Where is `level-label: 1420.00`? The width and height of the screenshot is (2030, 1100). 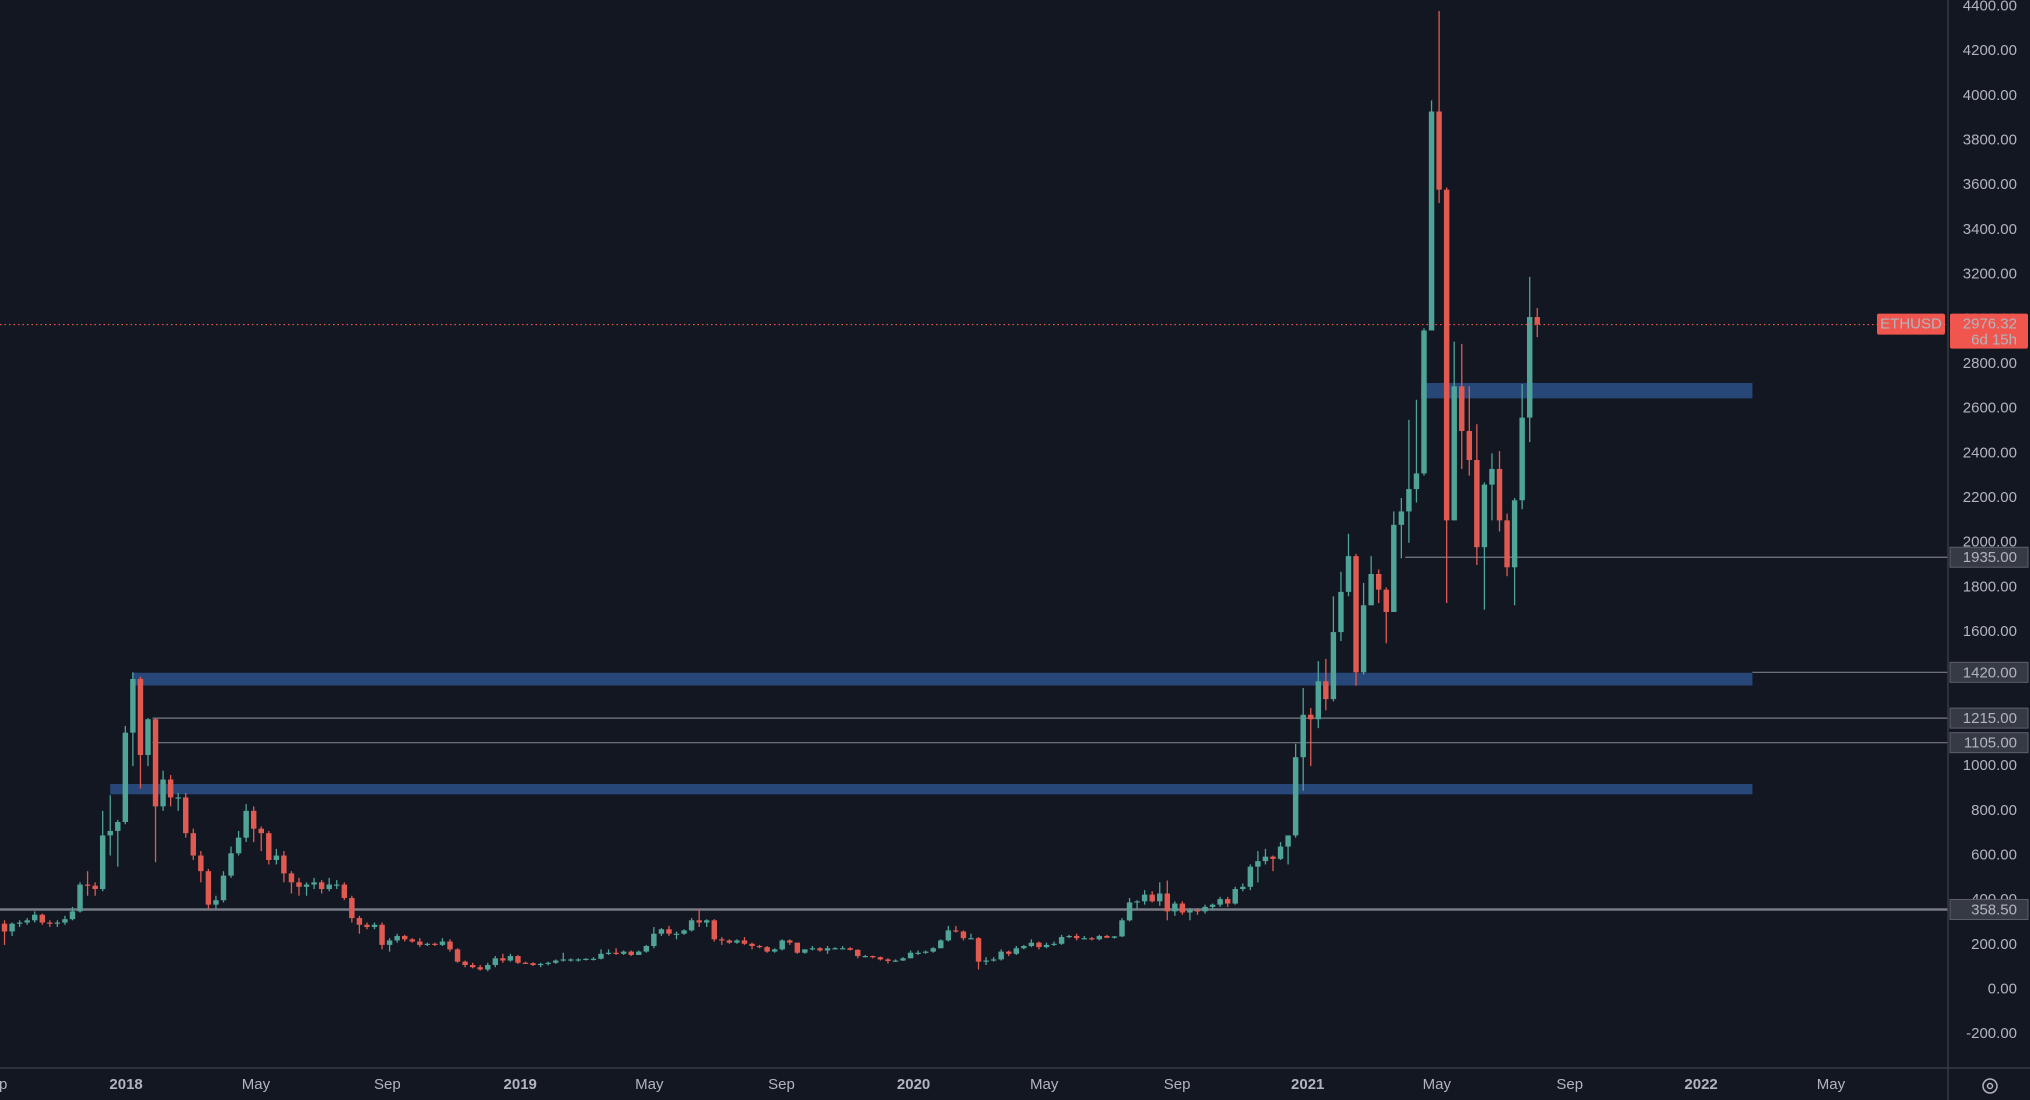 level-label: 1420.00 is located at coordinates (1990, 672).